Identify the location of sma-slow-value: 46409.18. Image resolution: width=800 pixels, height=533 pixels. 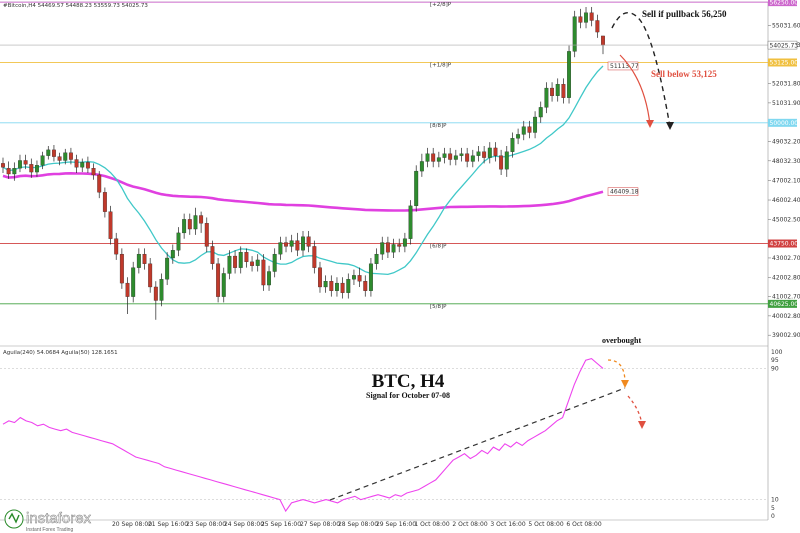
(624, 192).